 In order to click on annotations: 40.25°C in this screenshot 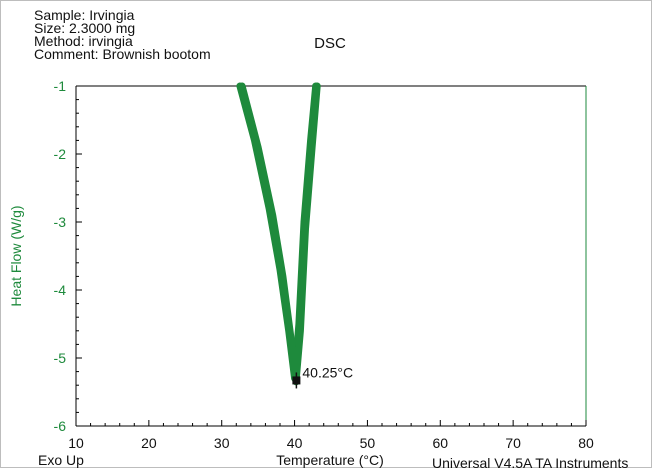, I will do `click(322, 376)`.